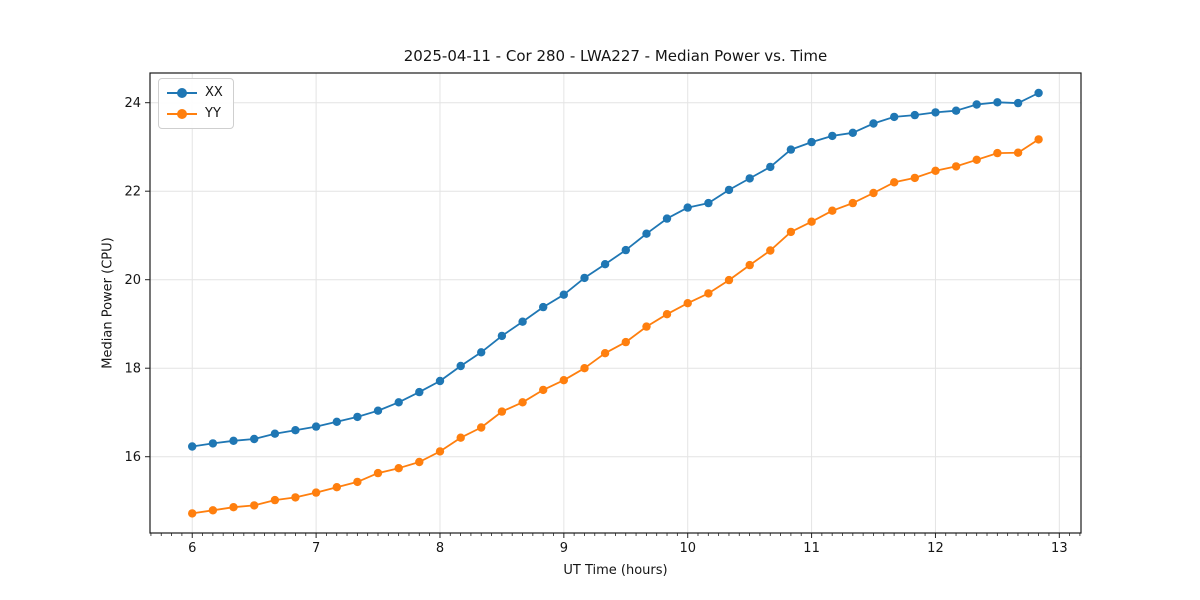 This screenshot has width=1200, height=600. What do you see at coordinates (132, 280) in the screenshot?
I see `y-tick-label: 20` at bounding box center [132, 280].